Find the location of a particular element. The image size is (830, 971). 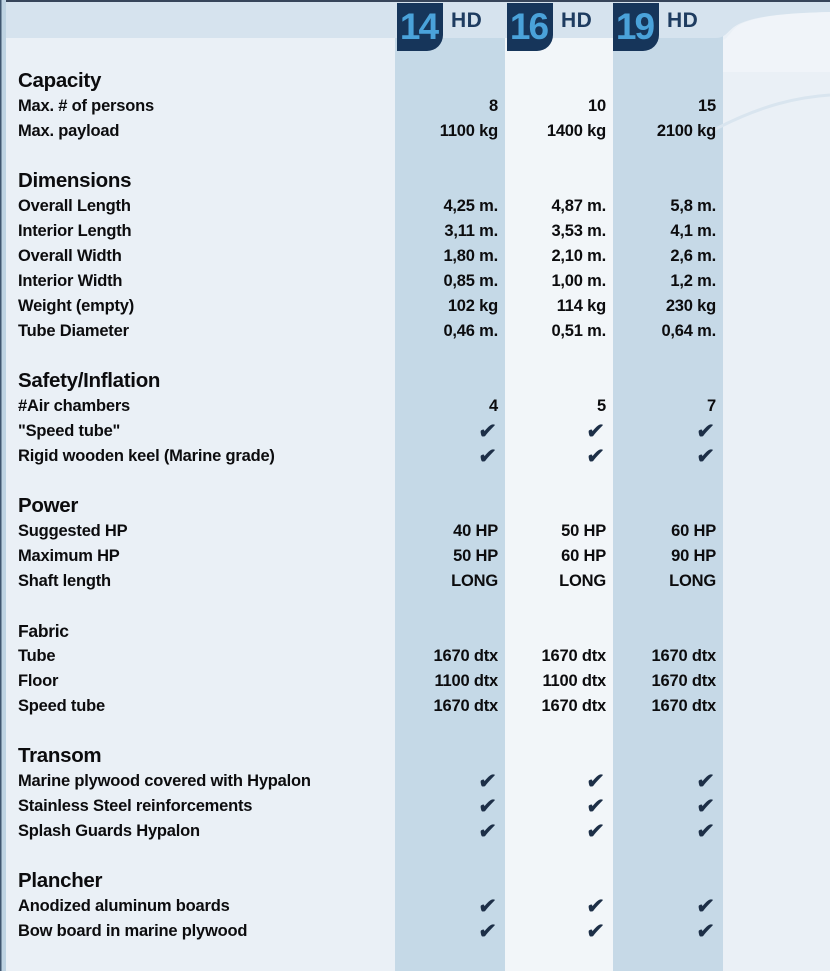

model-badge-16: 16 is located at coordinates (530, 27).